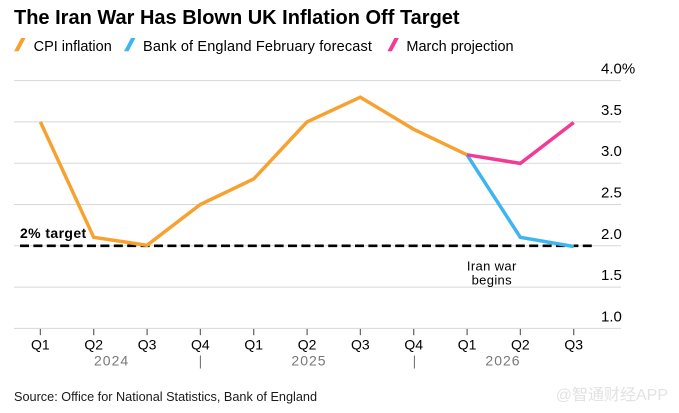 Image resolution: width=679 pixels, height=413 pixels. Describe the element at coordinates (257, 47) in the screenshot. I see `svg-text:Bank of England February forec: Bank of England February forecast` at that location.